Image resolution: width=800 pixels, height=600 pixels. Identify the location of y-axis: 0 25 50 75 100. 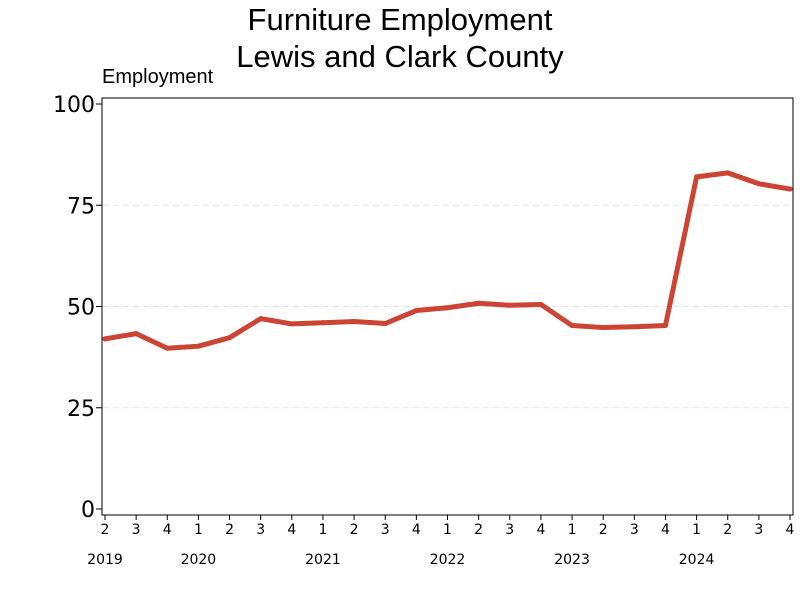
(77, 308).